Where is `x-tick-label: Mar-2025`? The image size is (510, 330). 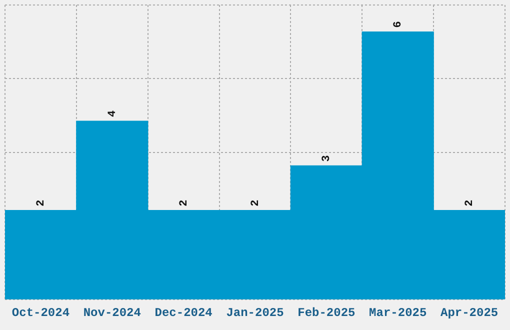
x-tick-label: Mar-2025 is located at coordinates (398, 313).